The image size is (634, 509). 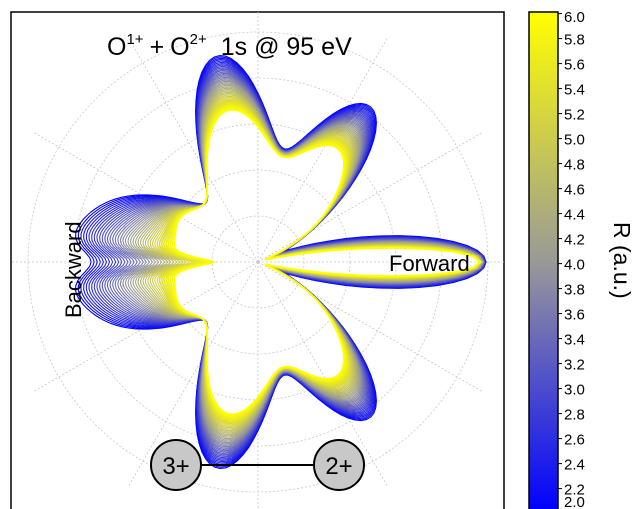 I want to click on title-right-text: 1s @ 95 eV, so click(x=286, y=47).